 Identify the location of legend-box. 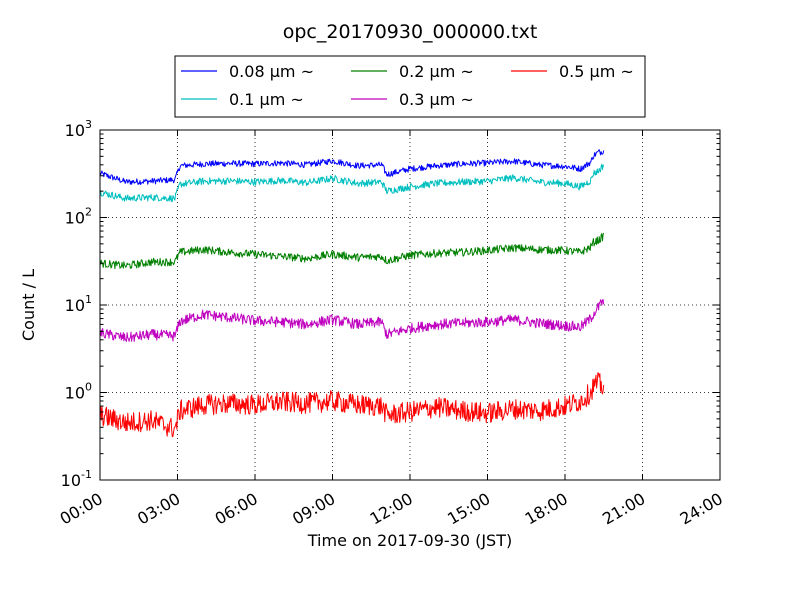
(410, 86).